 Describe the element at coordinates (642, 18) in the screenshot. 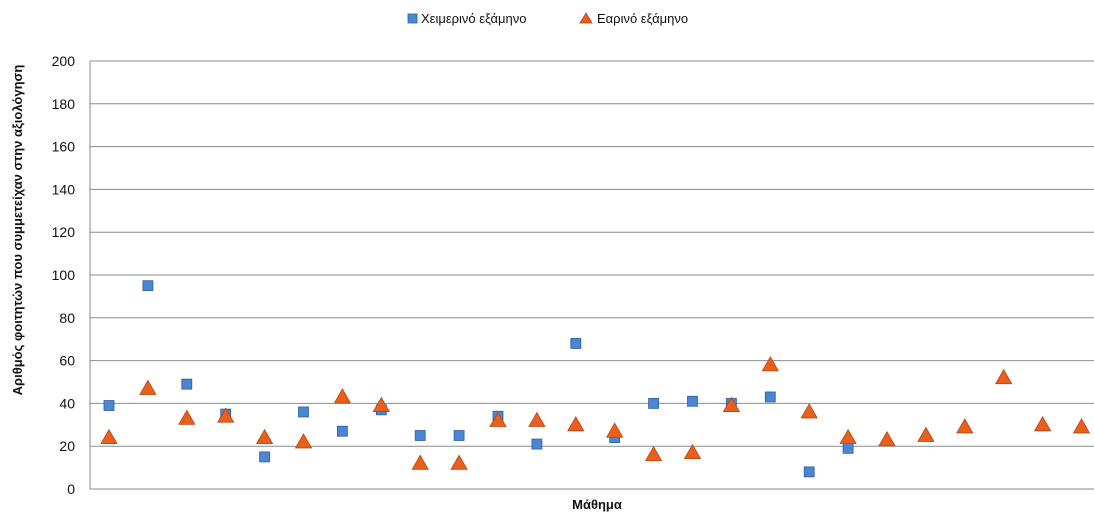

I see `legend-label-spring: Εαρινό εξάμηνο` at that location.